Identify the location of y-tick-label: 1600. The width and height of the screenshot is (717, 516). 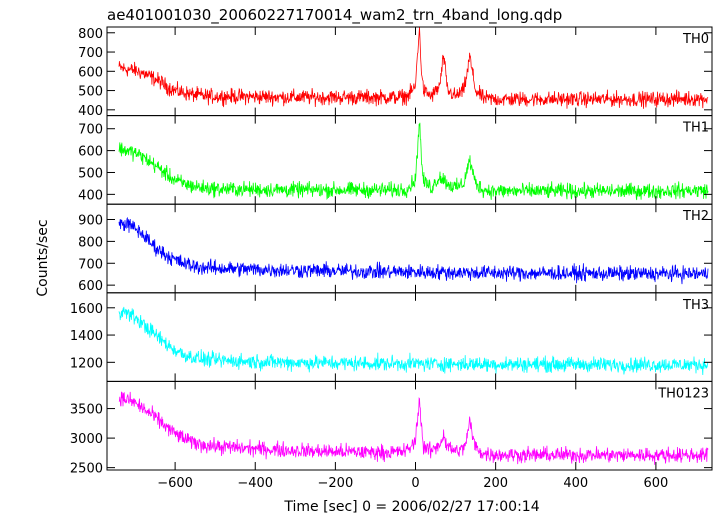
(86, 309).